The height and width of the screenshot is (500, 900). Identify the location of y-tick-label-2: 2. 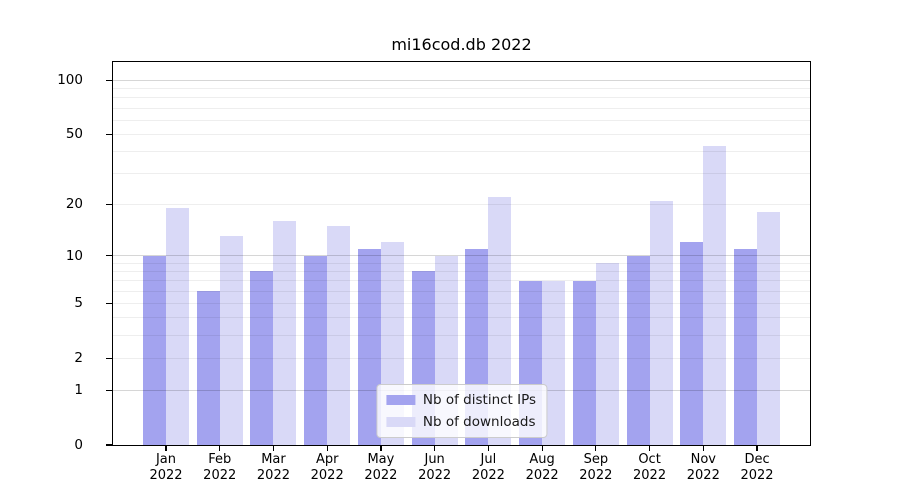
(78, 358).